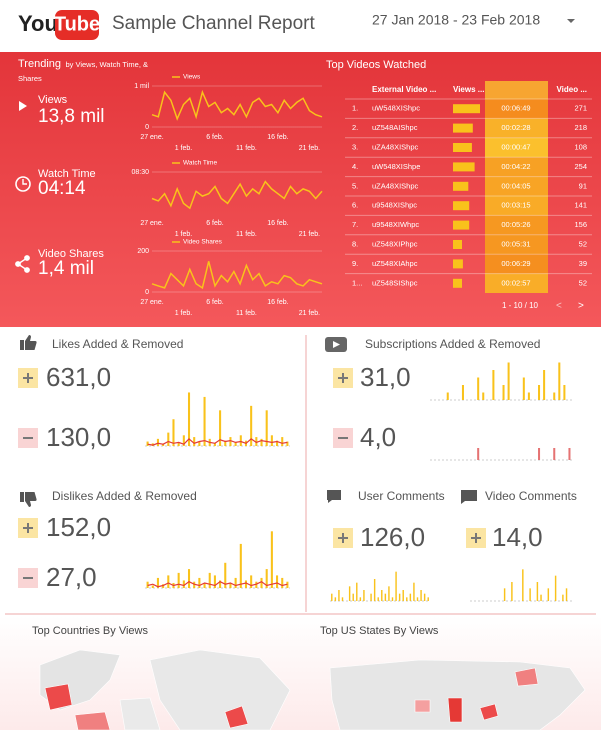 This screenshot has height=730, width=601. What do you see at coordinates (117, 344) in the screenshot?
I see `section-title: Likes Added & Removed` at bounding box center [117, 344].